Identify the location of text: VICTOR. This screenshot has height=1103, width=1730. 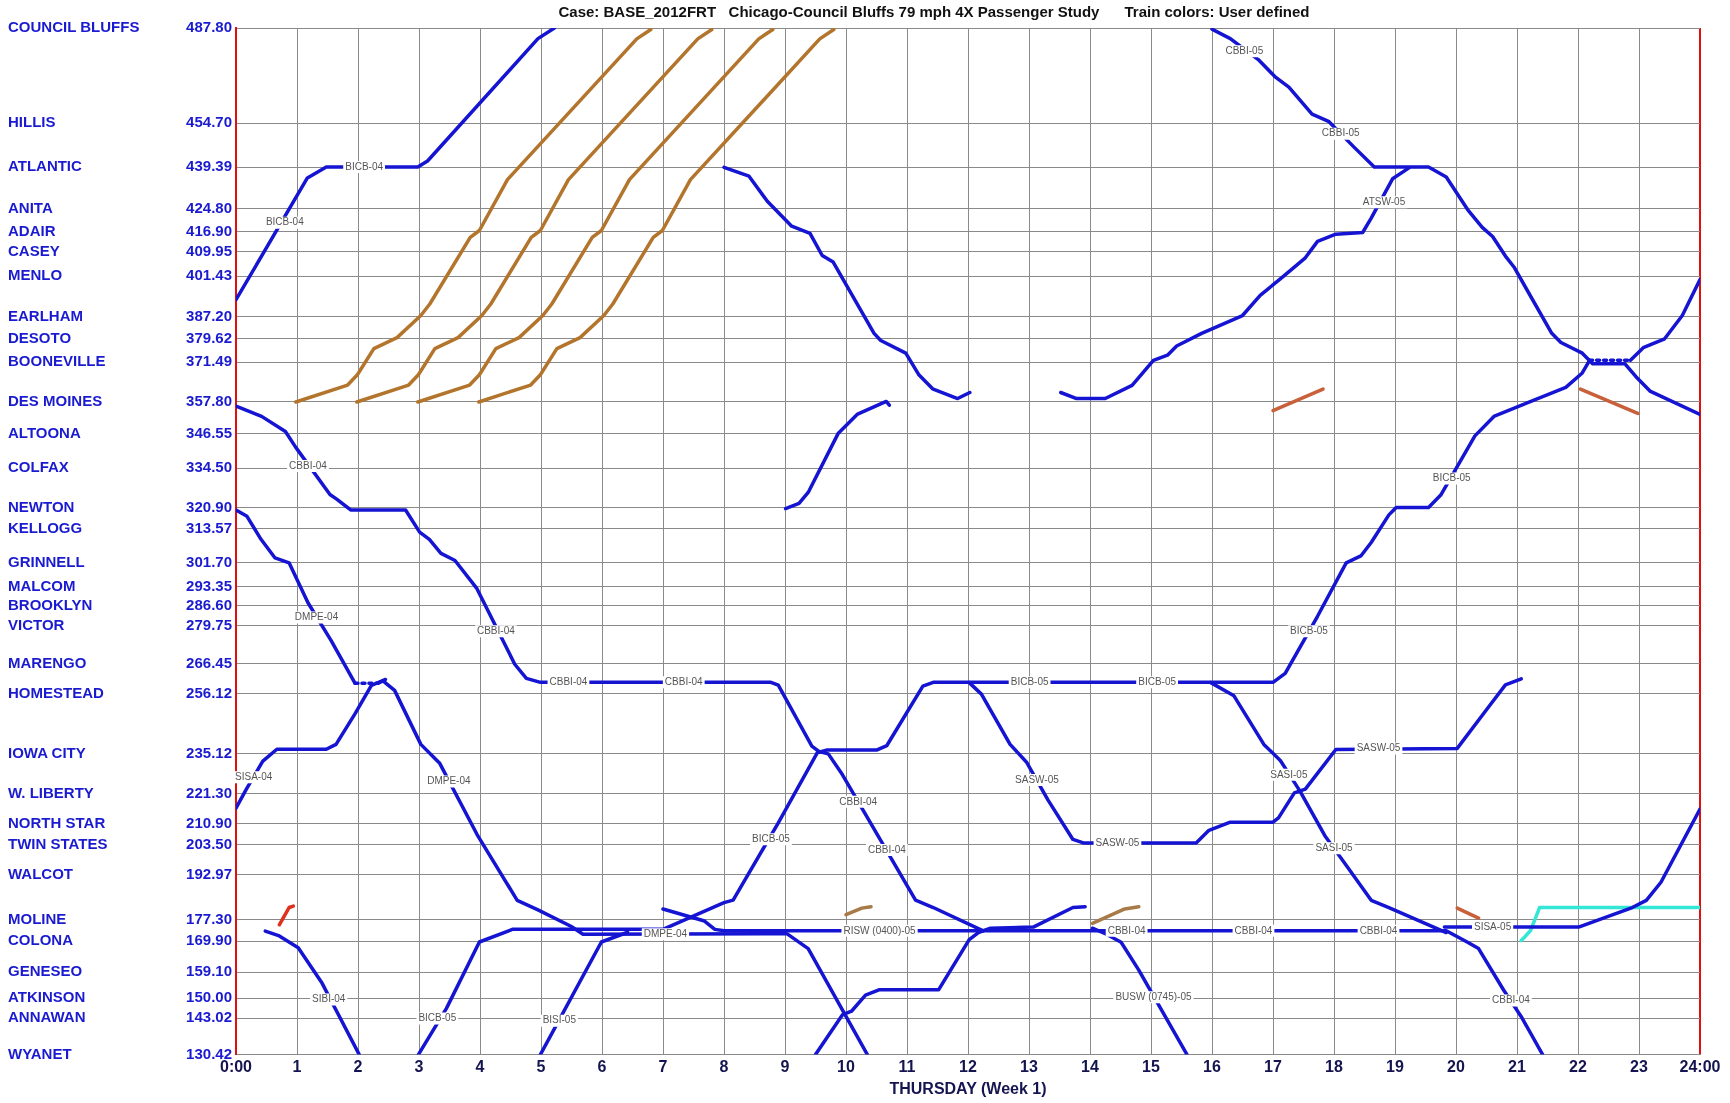
(36, 624).